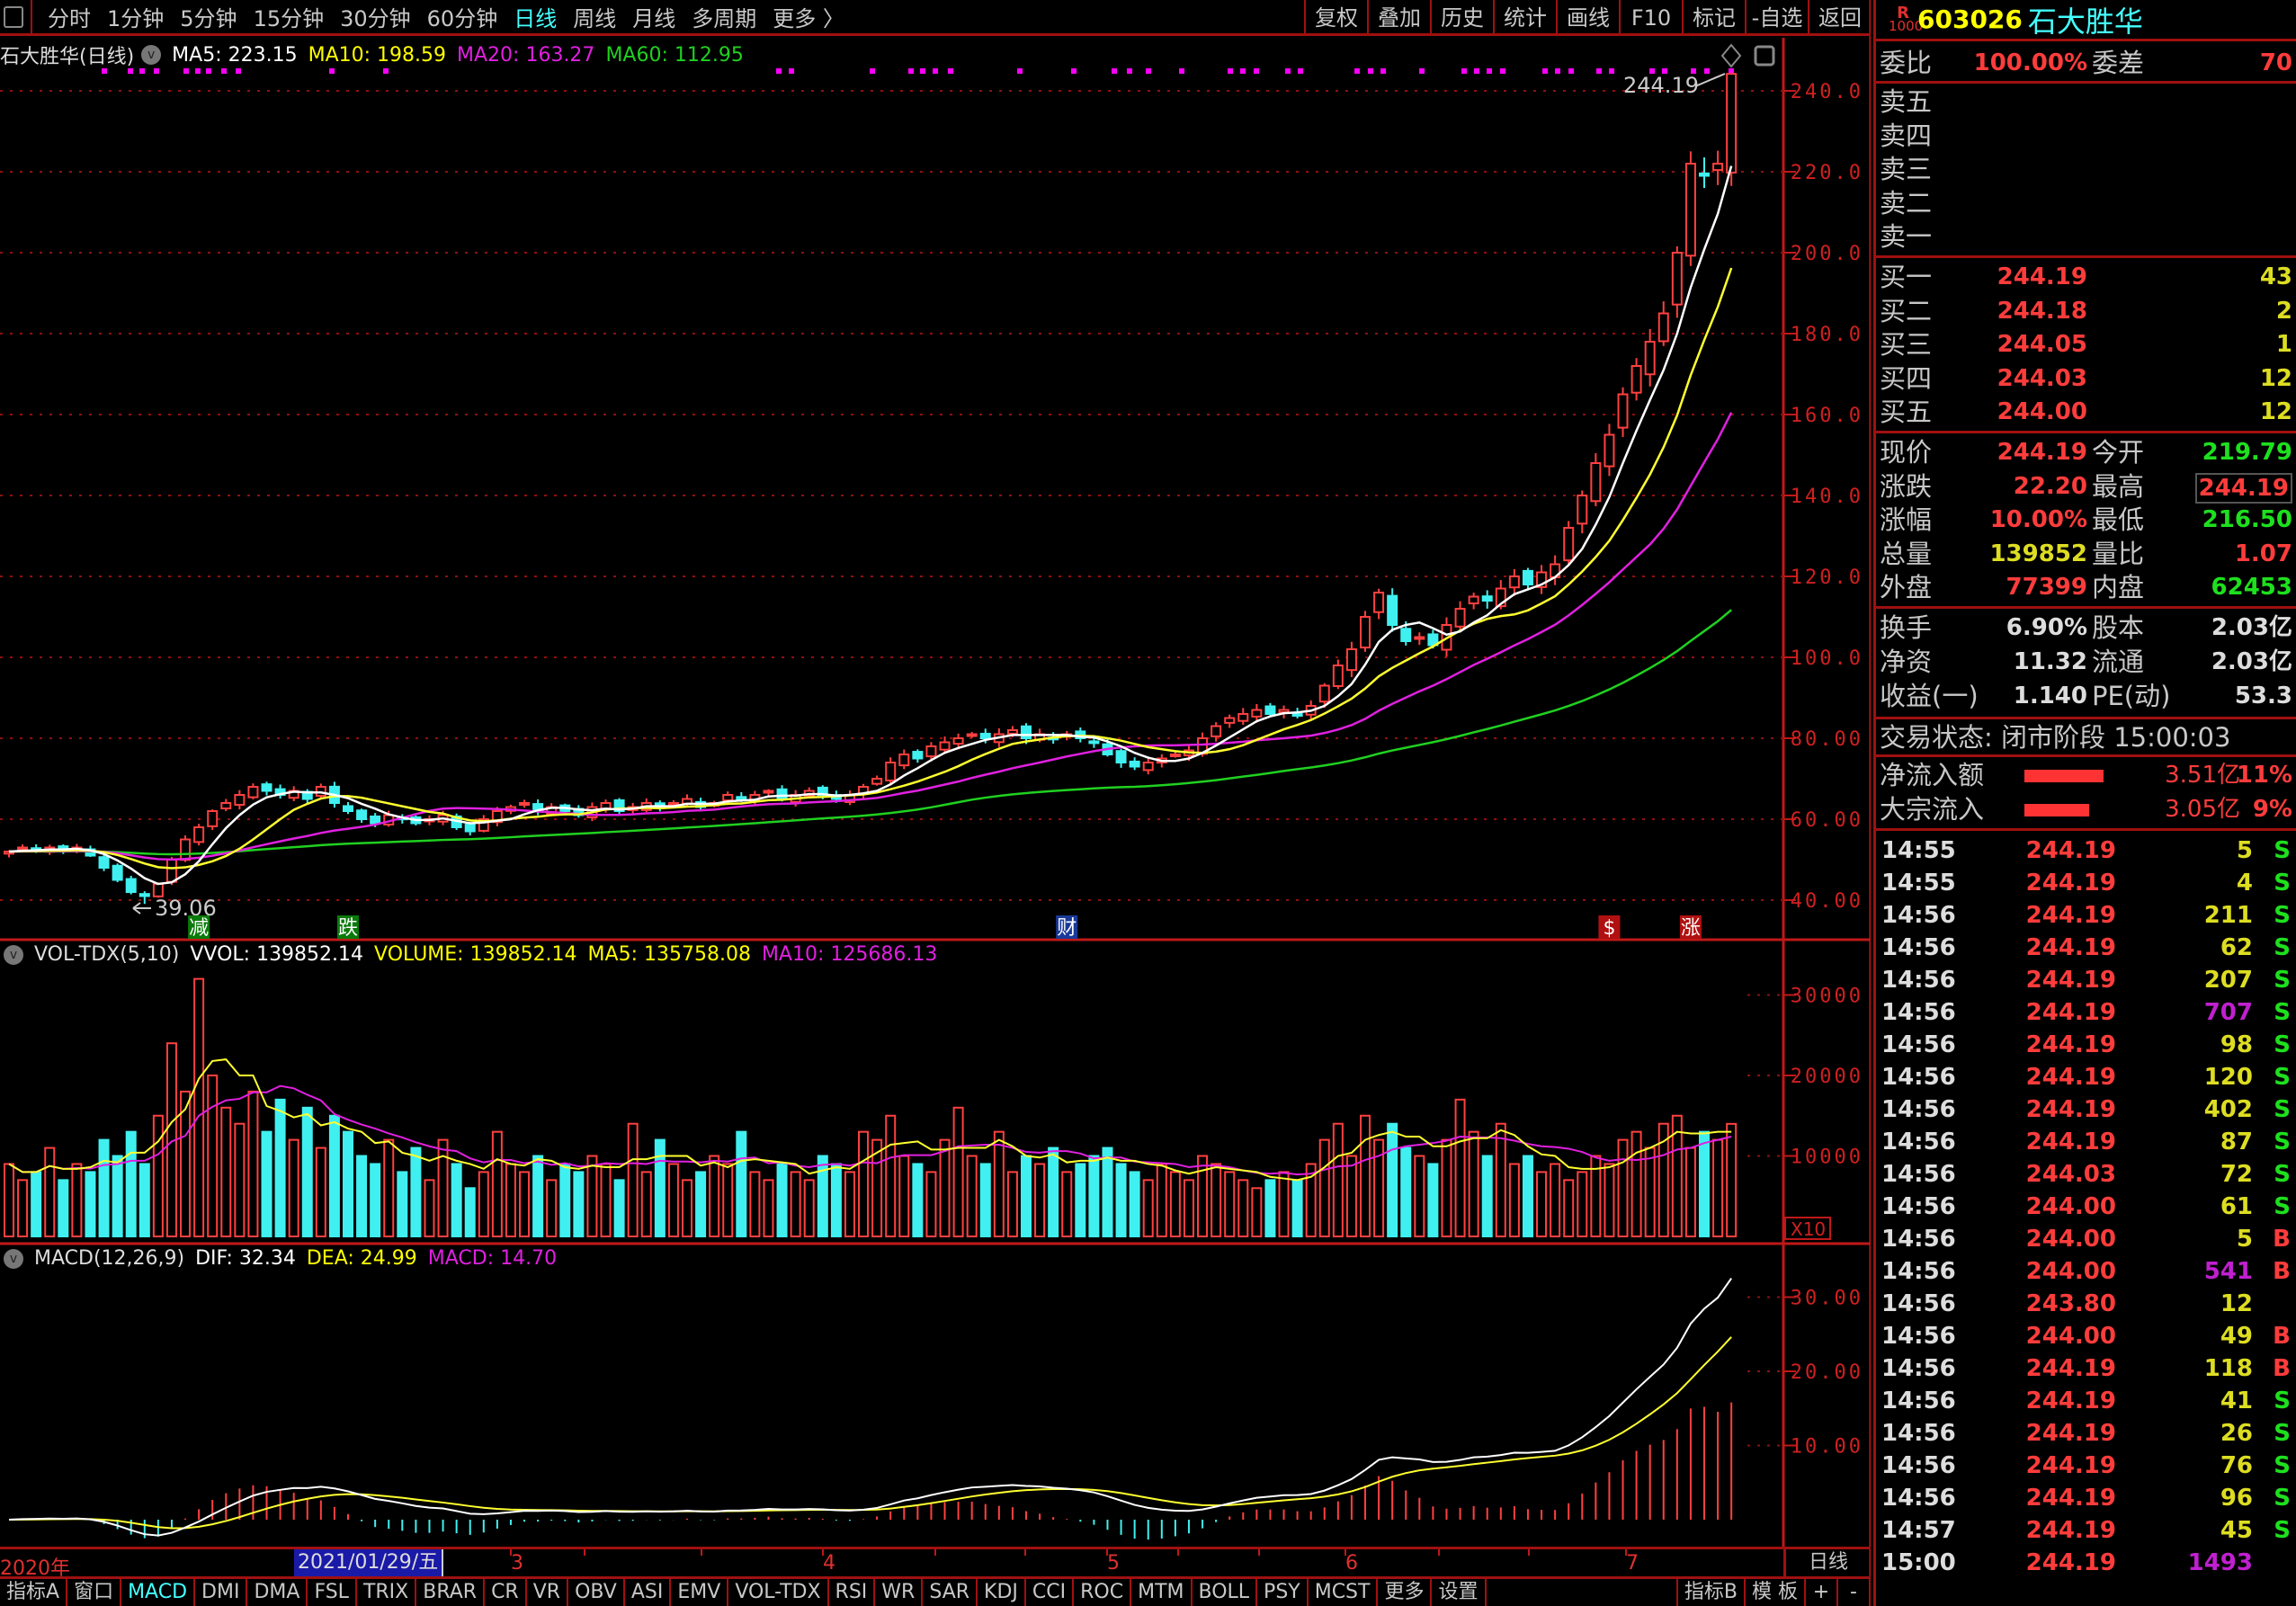  Describe the element at coordinates (1462, 18) in the screenshot. I see `toolbar-button: 历史` at that location.